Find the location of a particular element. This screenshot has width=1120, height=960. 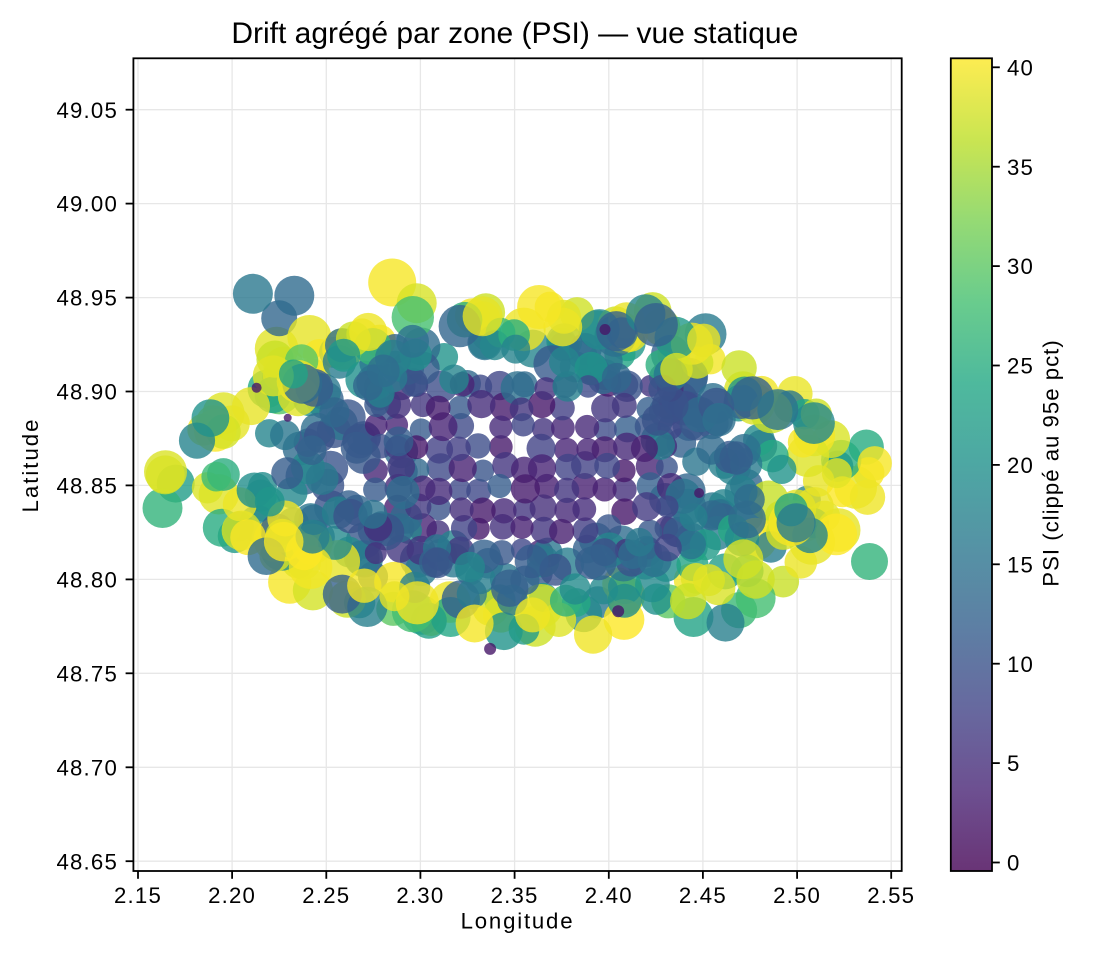

svg-text: 48.95 is located at coordinates (87, 298).